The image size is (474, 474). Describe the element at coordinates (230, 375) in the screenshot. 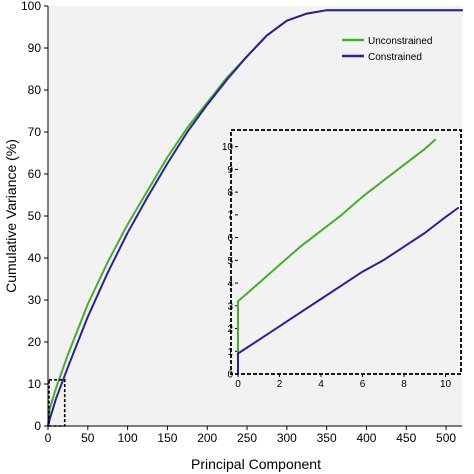

I see `inset-y-tick-label: 0` at that location.